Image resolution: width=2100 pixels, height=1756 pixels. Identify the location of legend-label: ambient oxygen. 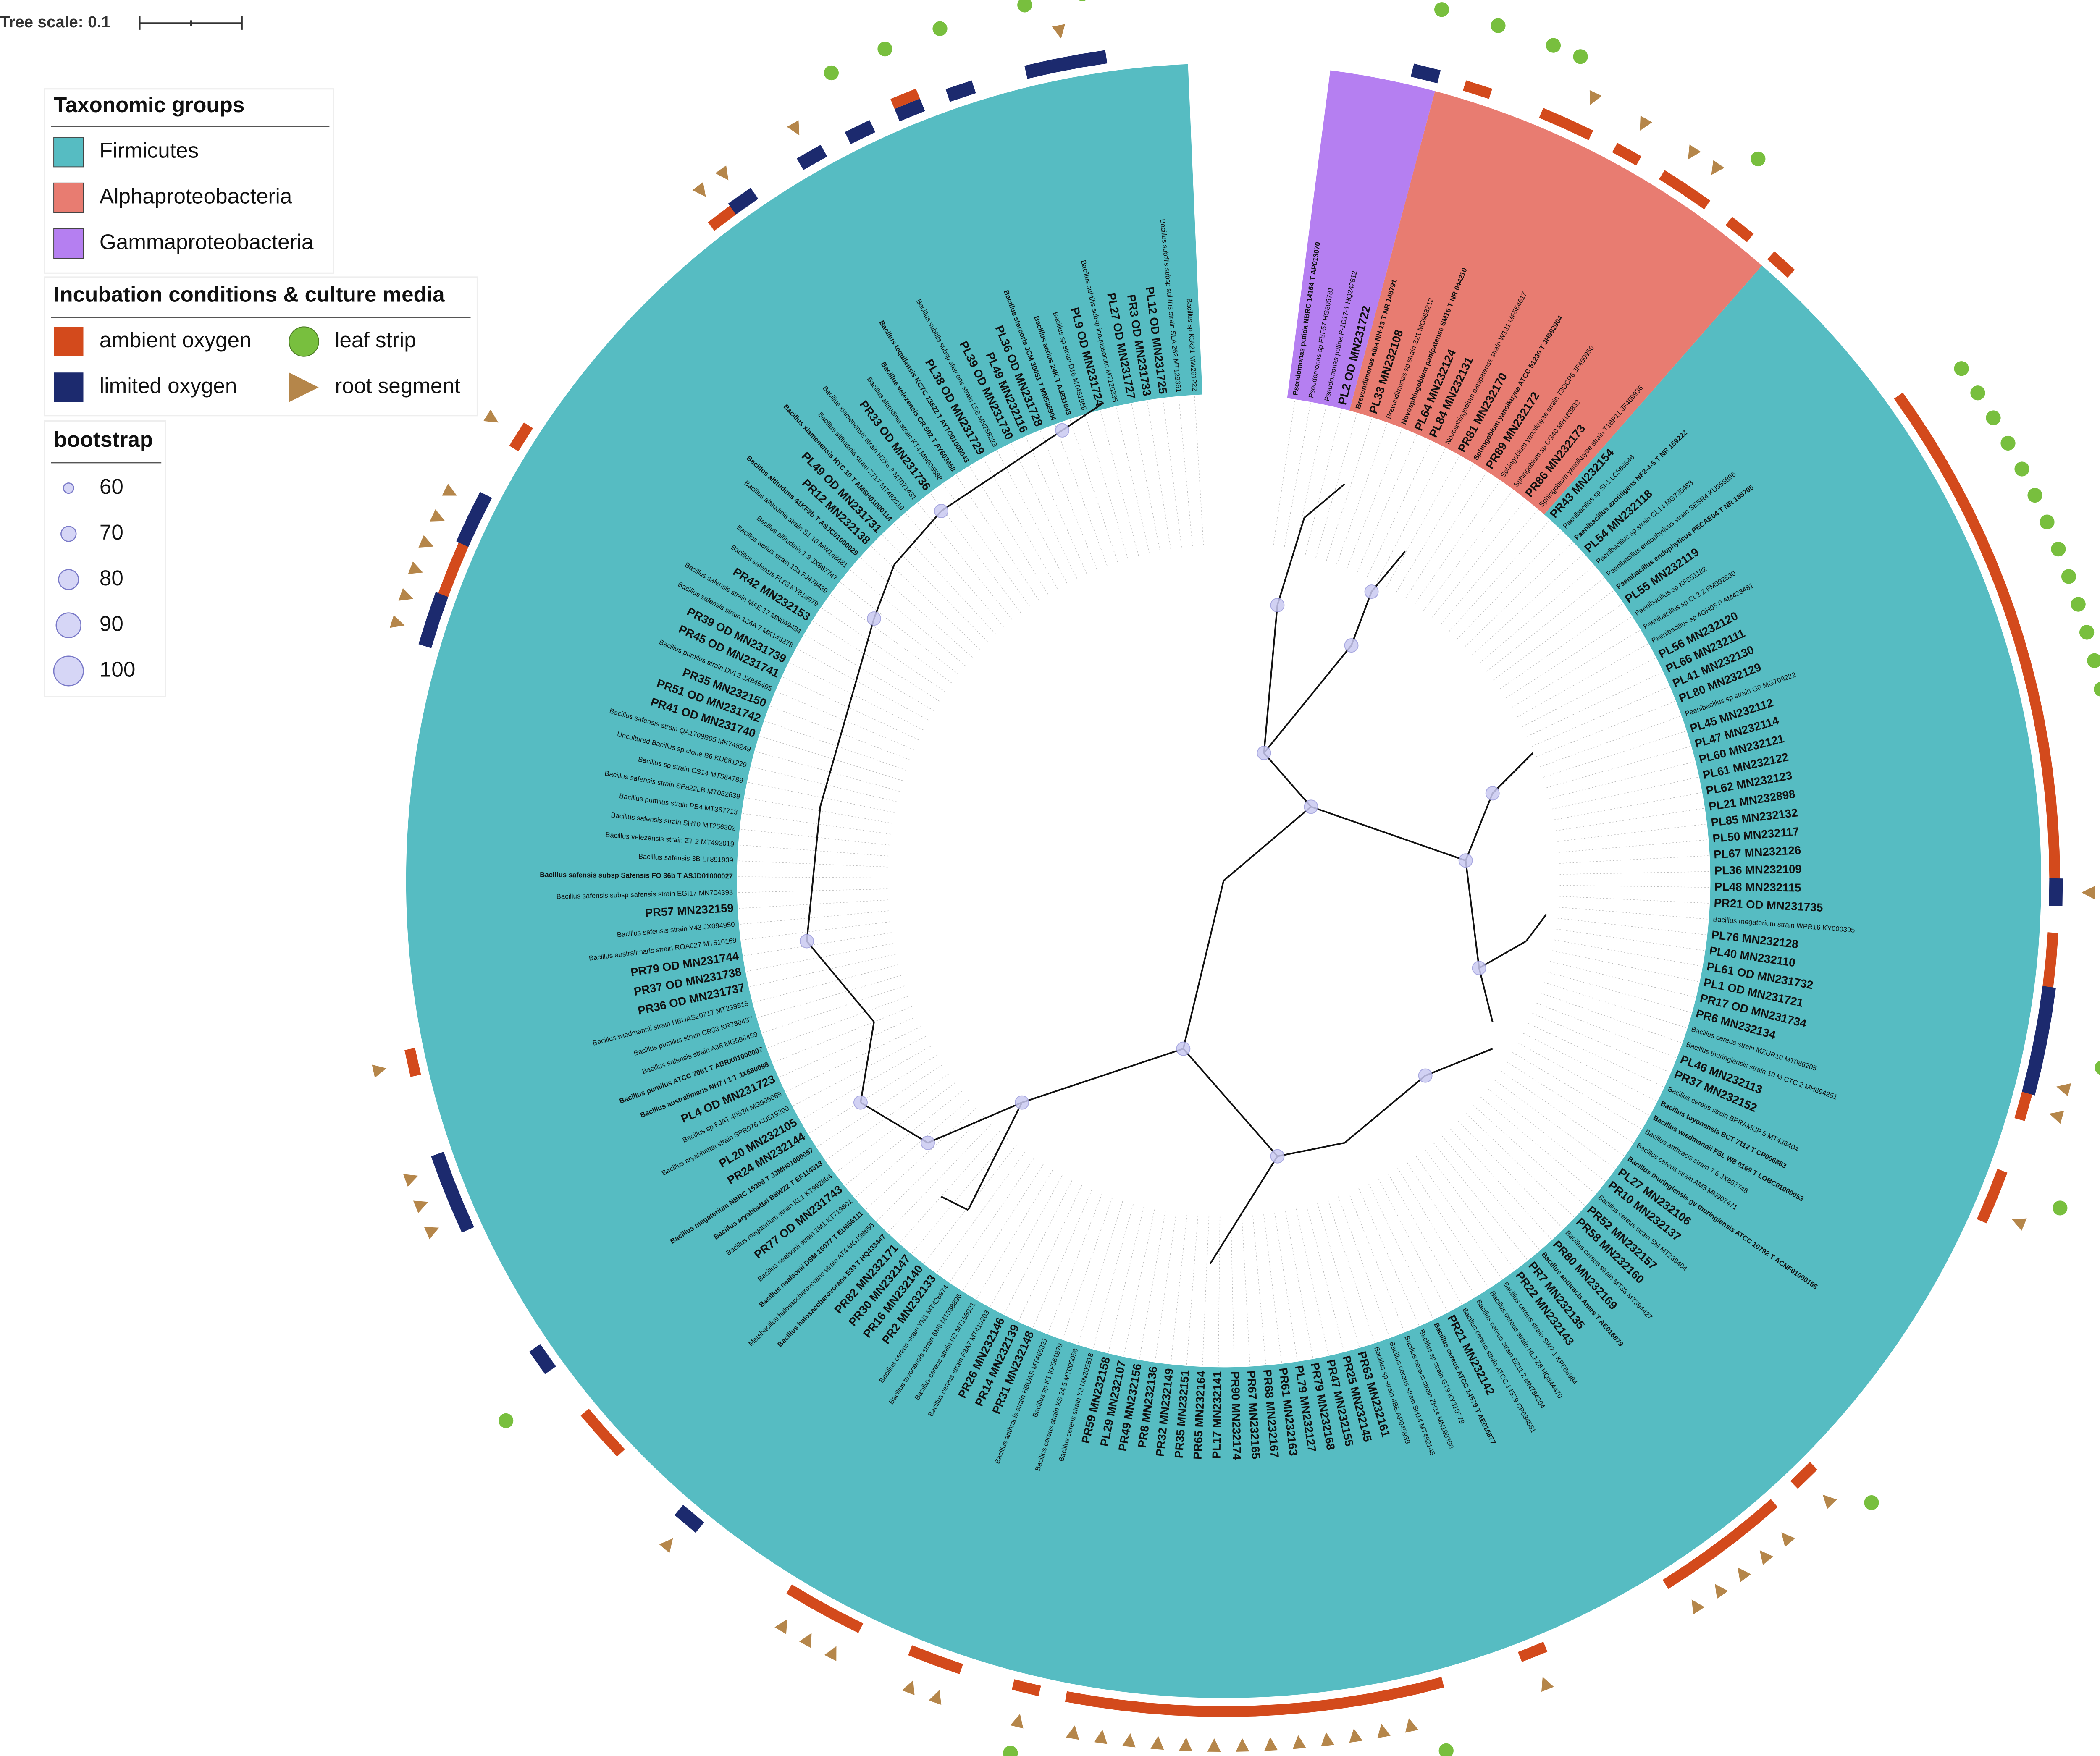
(176, 340).